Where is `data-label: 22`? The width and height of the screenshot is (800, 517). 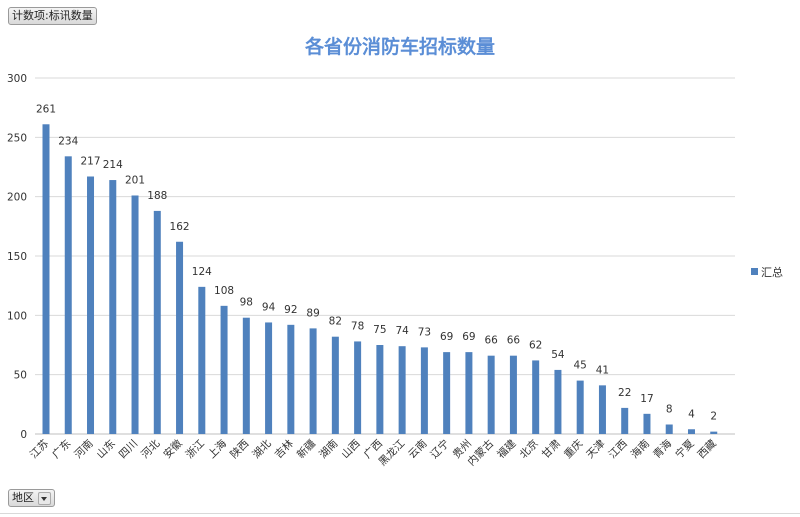 data-label: 22 is located at coordinates (624, 393).